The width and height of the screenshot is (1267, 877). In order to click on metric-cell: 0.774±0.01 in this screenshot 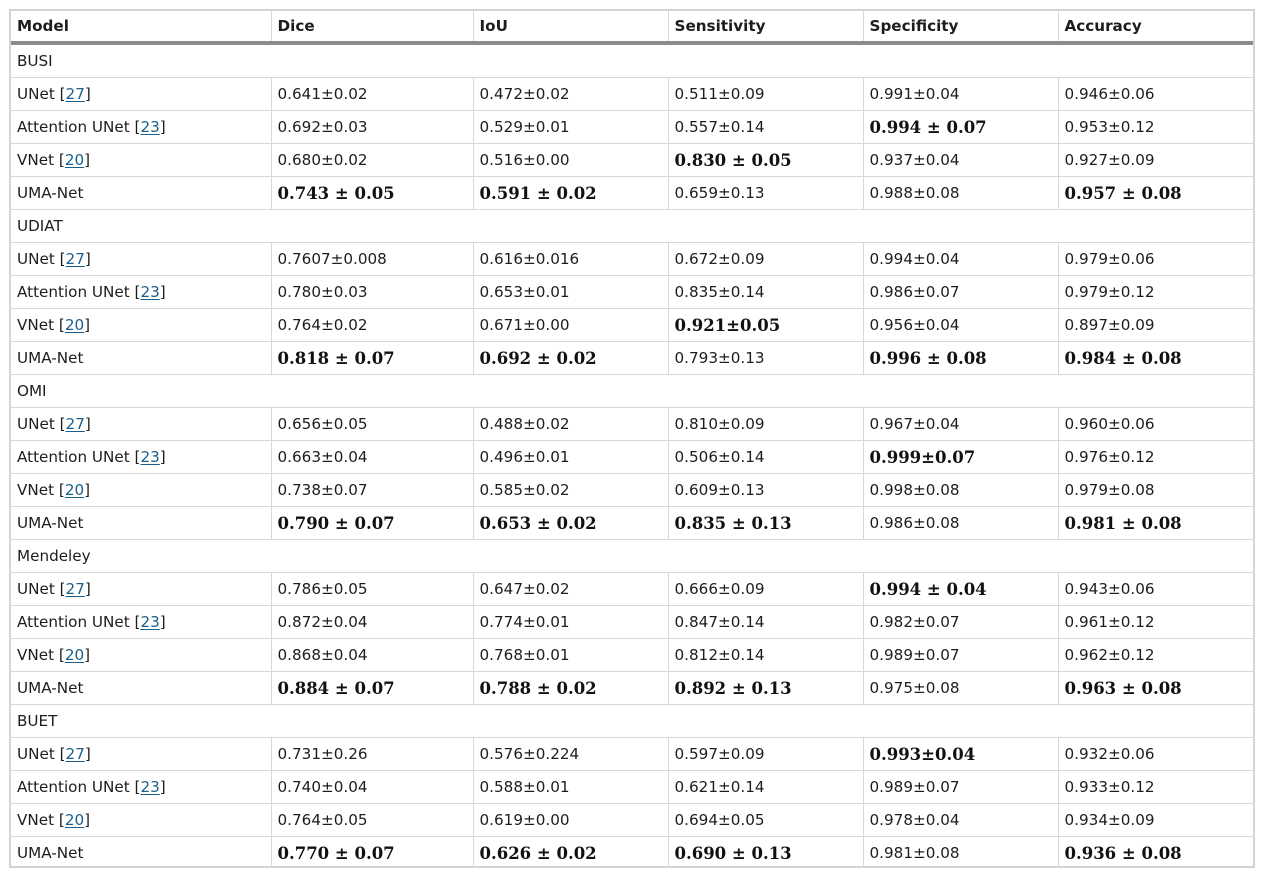, I will do `click(571, 622)`.